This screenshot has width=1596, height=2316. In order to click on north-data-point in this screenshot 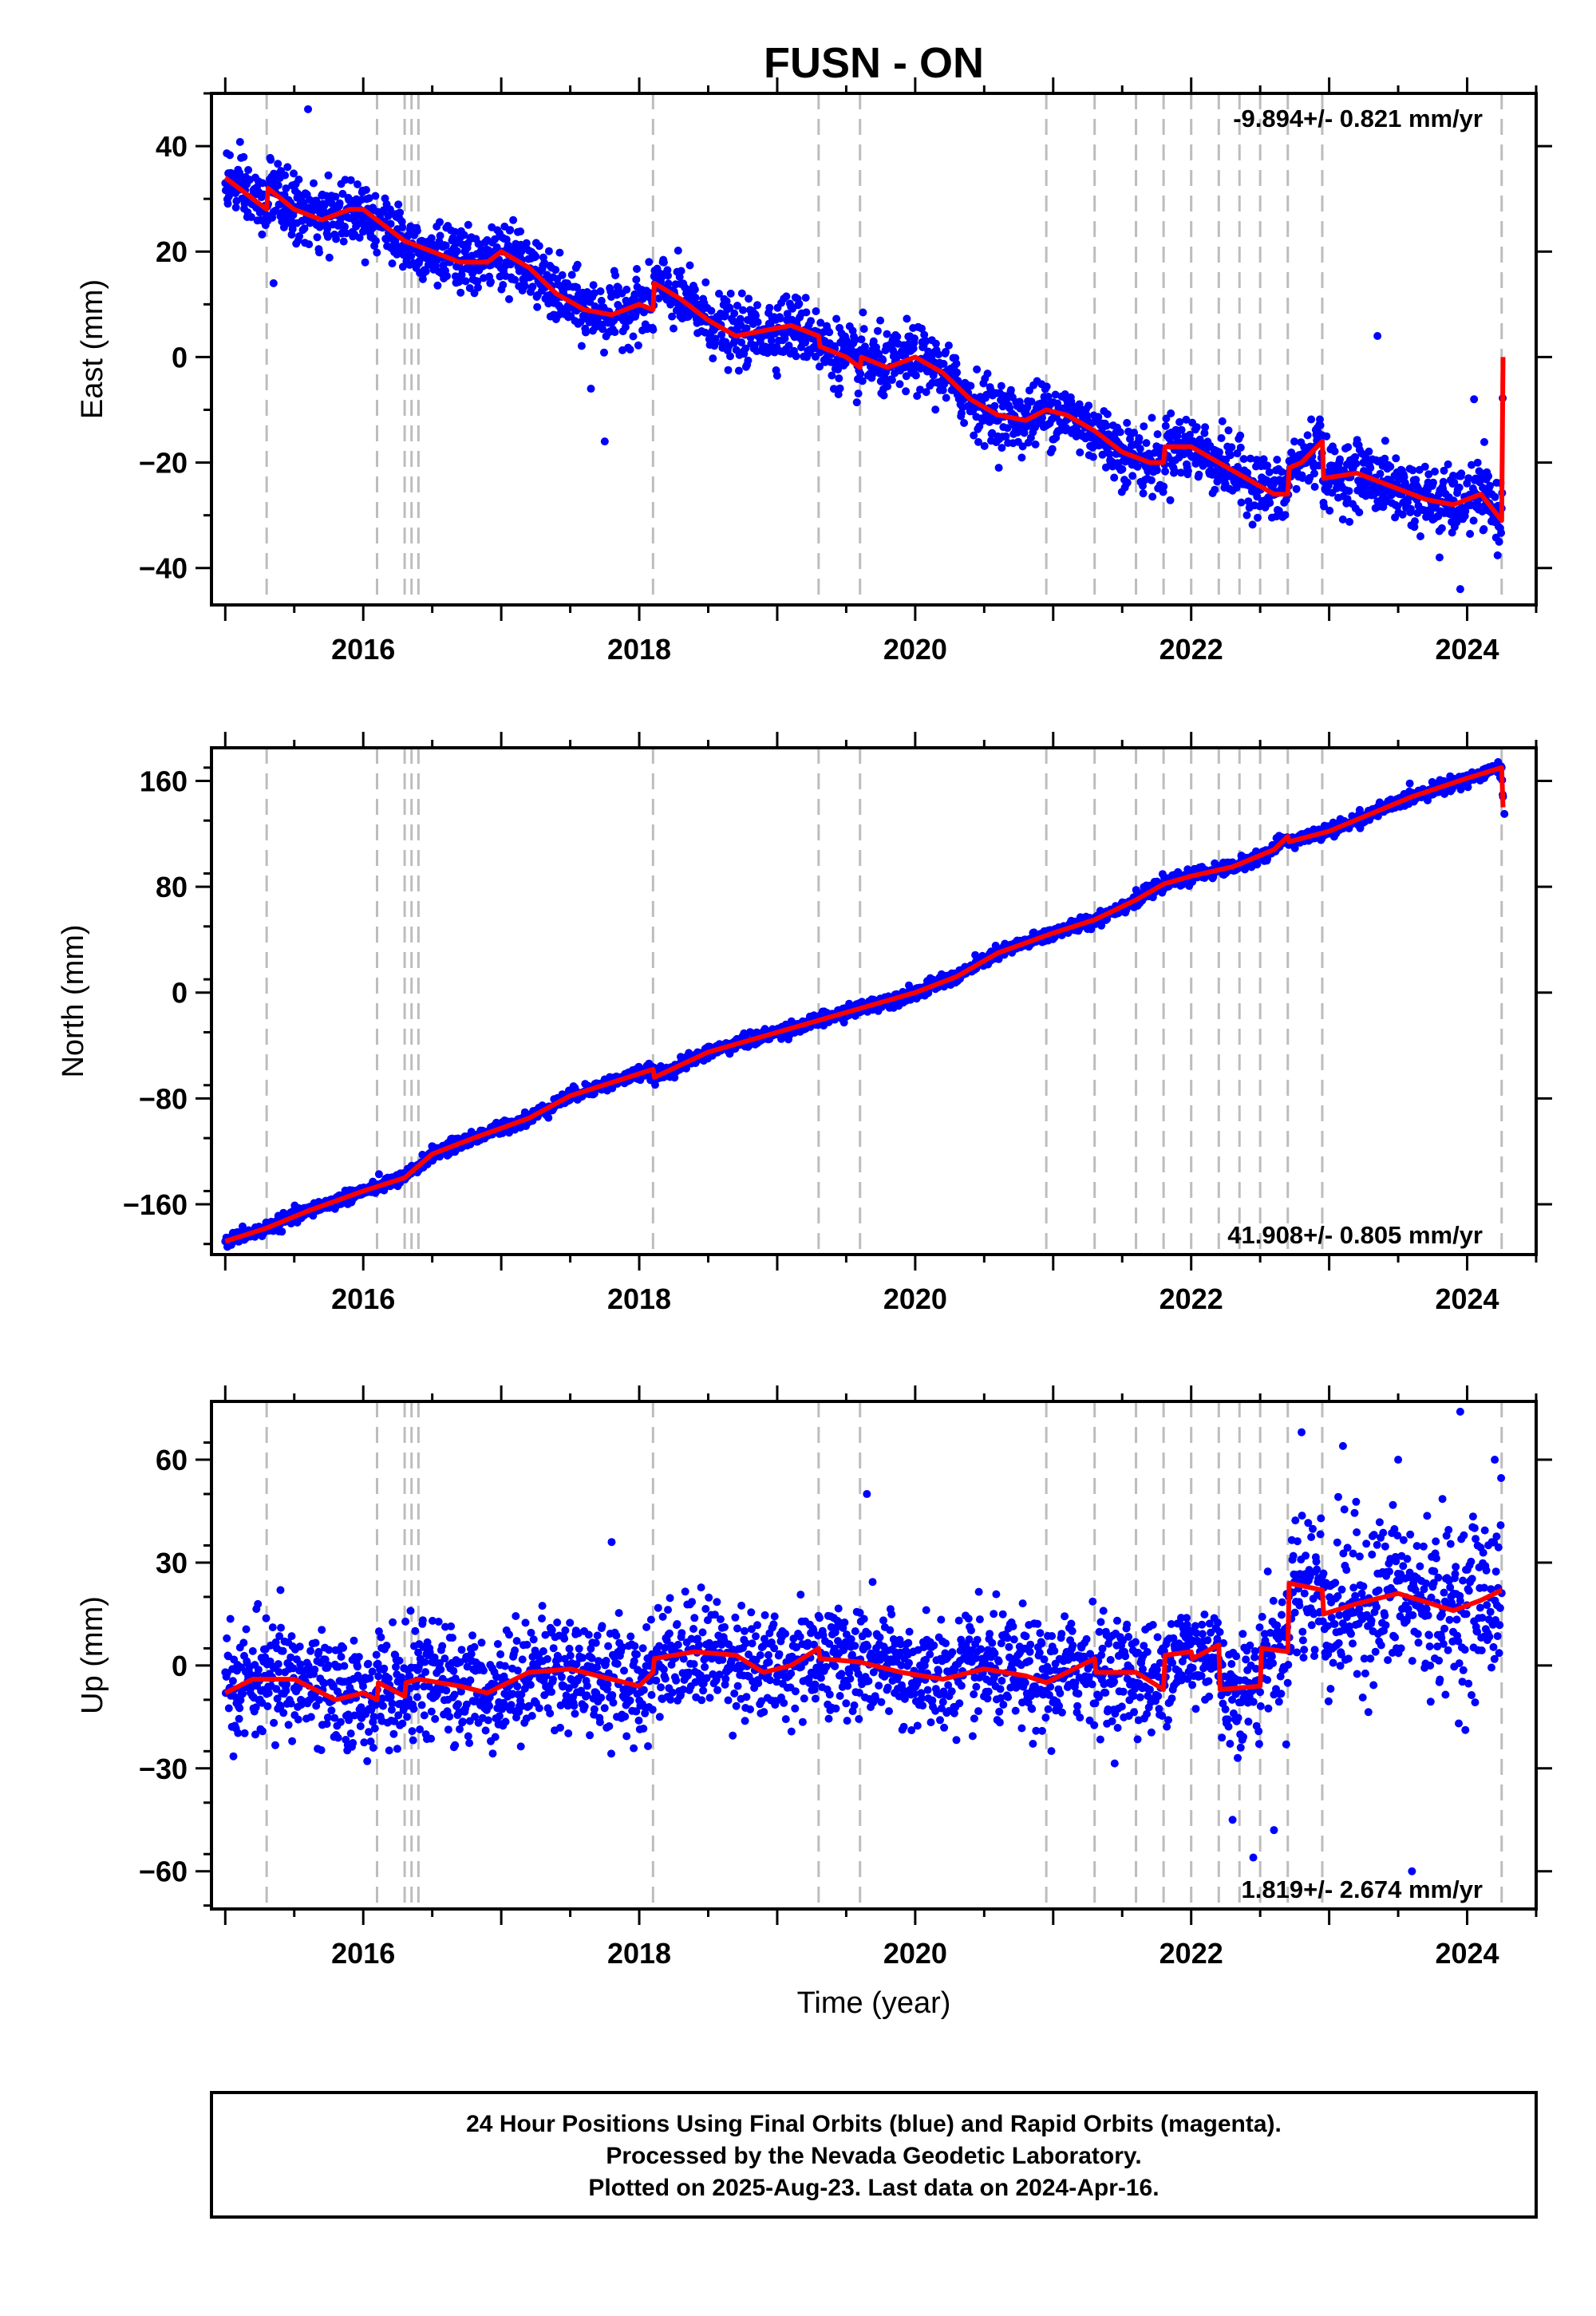, I will do `click(1091, 929)`.